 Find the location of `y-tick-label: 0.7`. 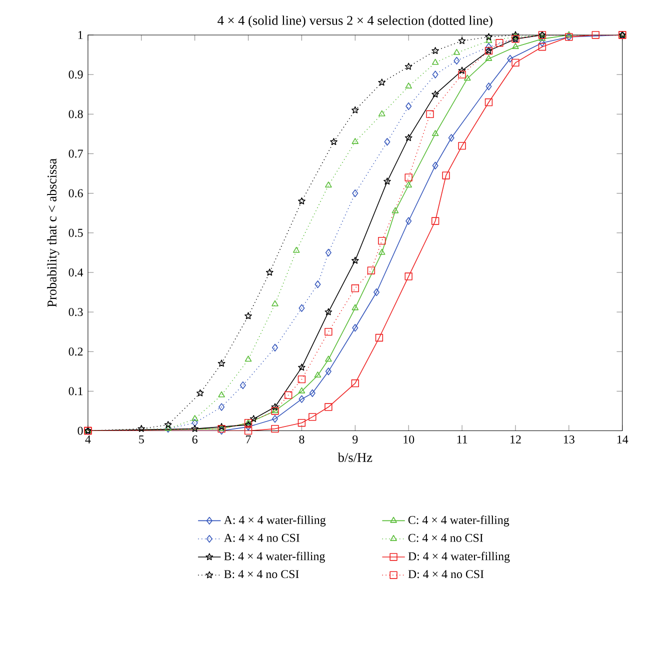

y-tick-label: 0.7 is located at coordinates (75, 154).